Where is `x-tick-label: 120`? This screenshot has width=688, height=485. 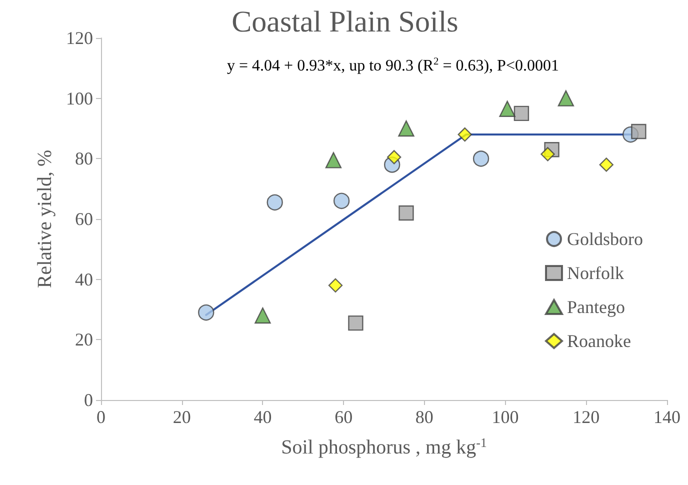 x-tick-label: 120 is located at coordinates (586, 417).